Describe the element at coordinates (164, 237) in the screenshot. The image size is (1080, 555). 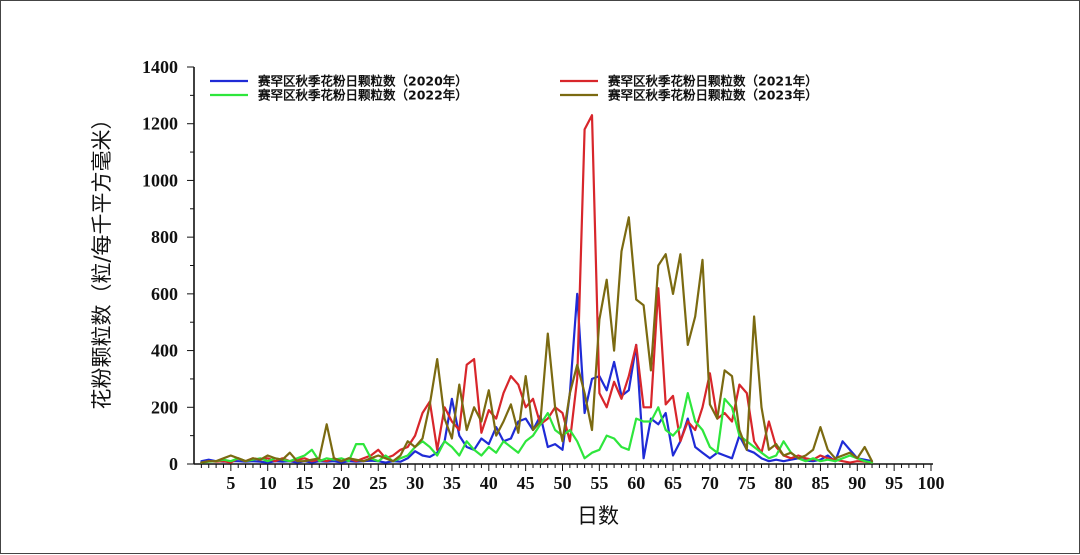
I see `y-tick-label: 800` at that location.